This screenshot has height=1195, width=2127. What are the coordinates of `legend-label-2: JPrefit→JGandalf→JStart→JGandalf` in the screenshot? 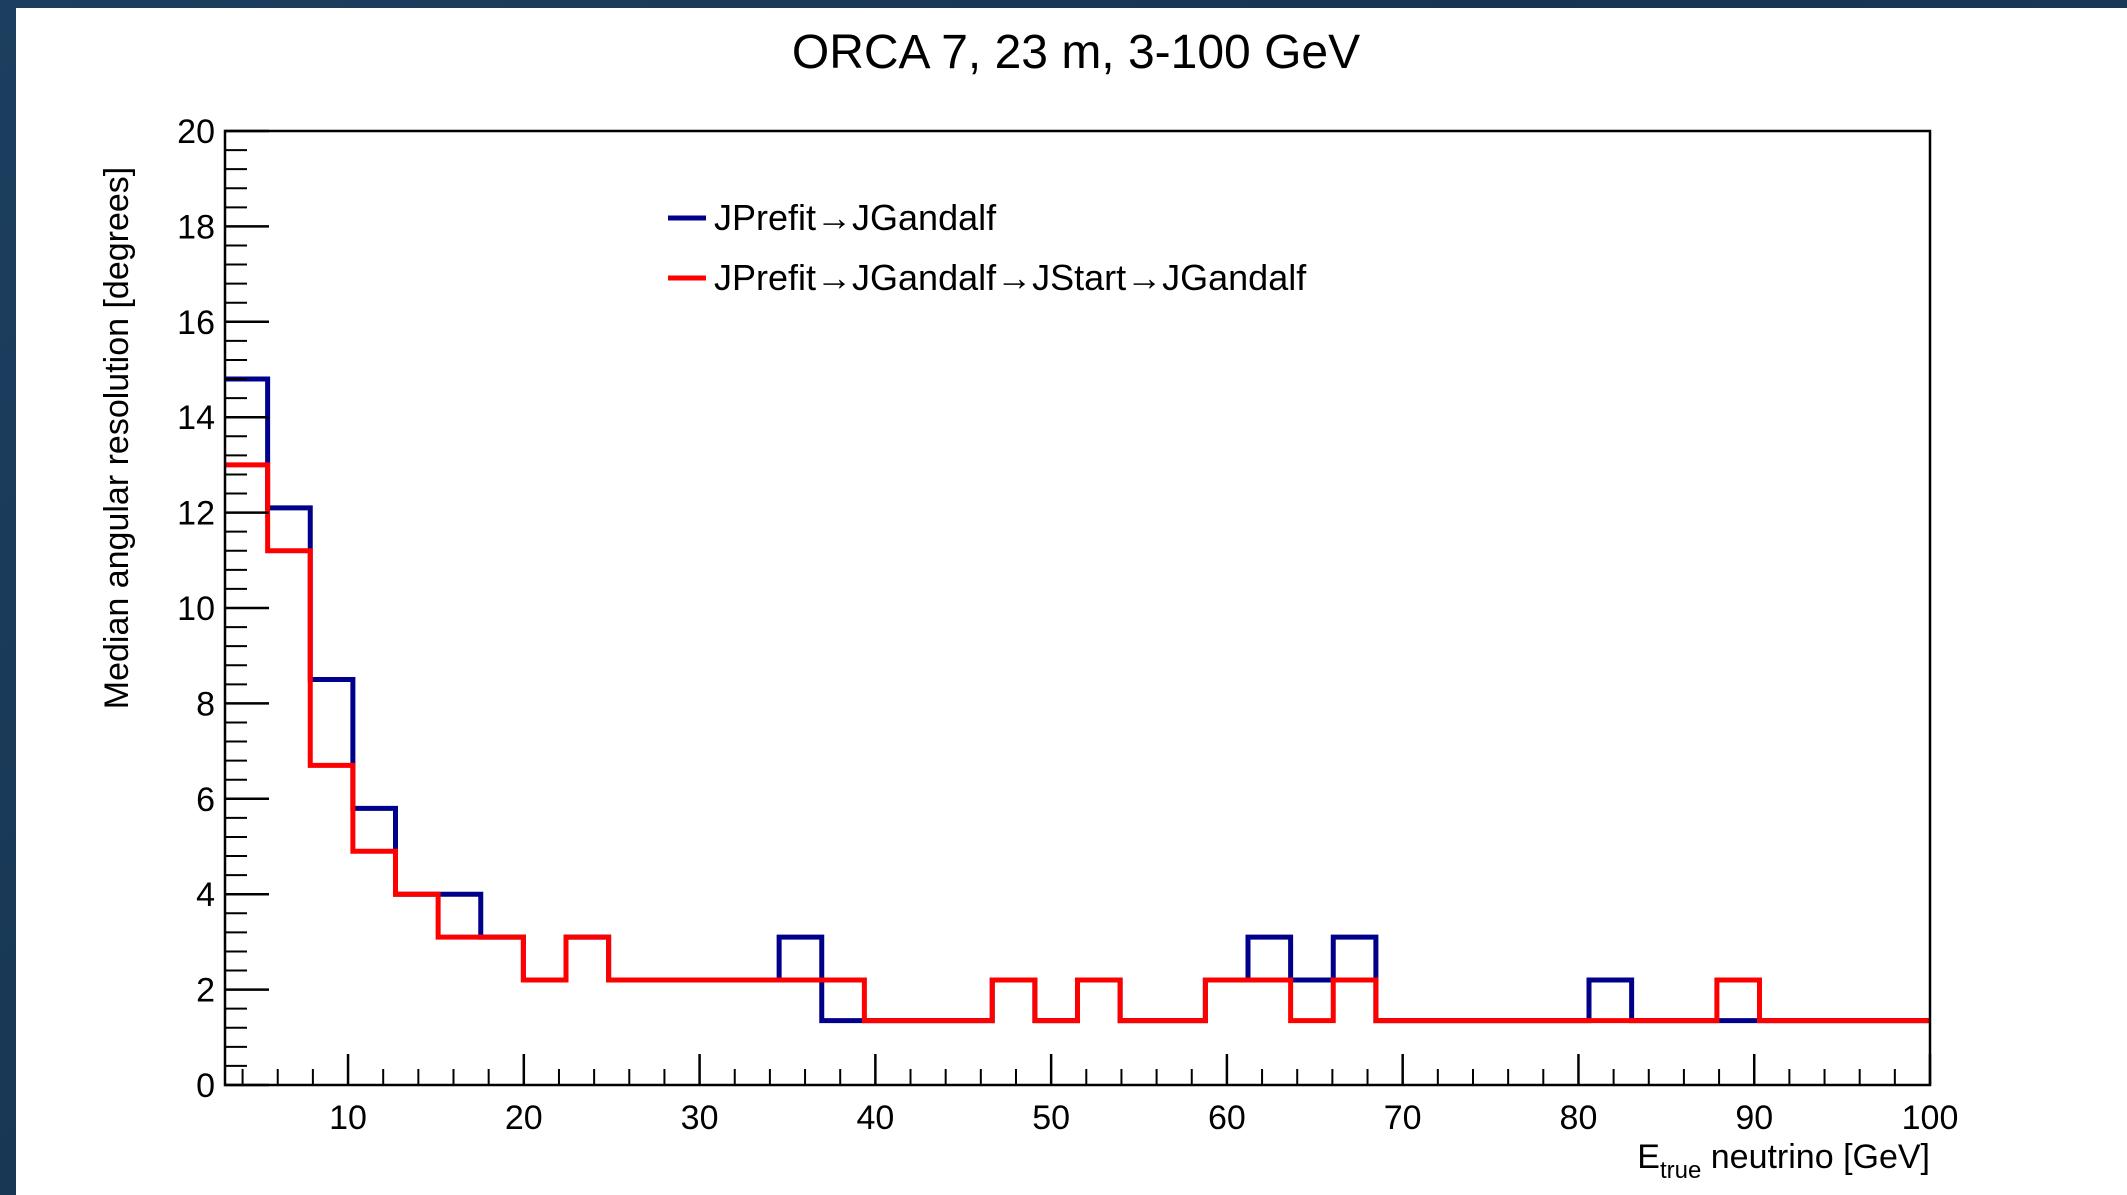 It's located at (1010, 277).